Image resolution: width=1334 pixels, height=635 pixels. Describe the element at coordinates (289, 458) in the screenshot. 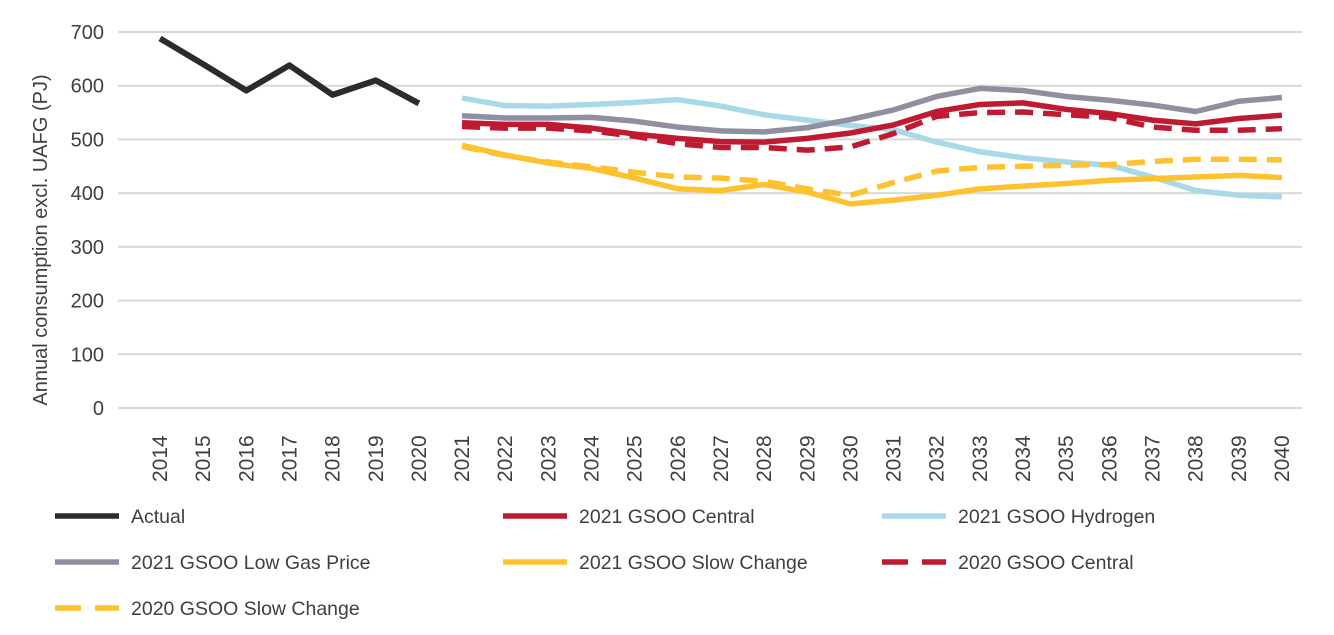

I see `x-tick-label: 2017` at that location.